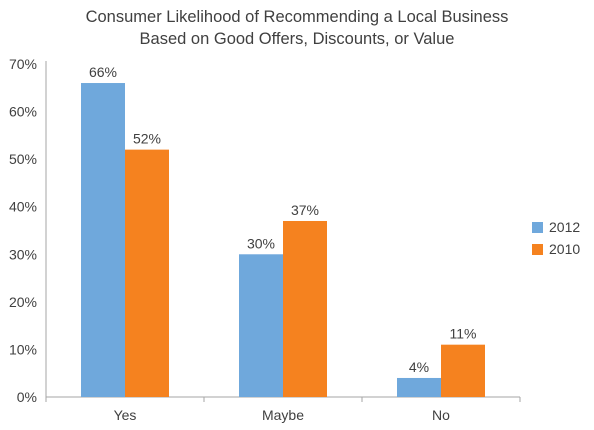 This screenshot has height=430, width=594. What do you see at coordinates (261, 325) in the screenshot?
I see `bar-2012-maybe` at bounding box center [261, 325].